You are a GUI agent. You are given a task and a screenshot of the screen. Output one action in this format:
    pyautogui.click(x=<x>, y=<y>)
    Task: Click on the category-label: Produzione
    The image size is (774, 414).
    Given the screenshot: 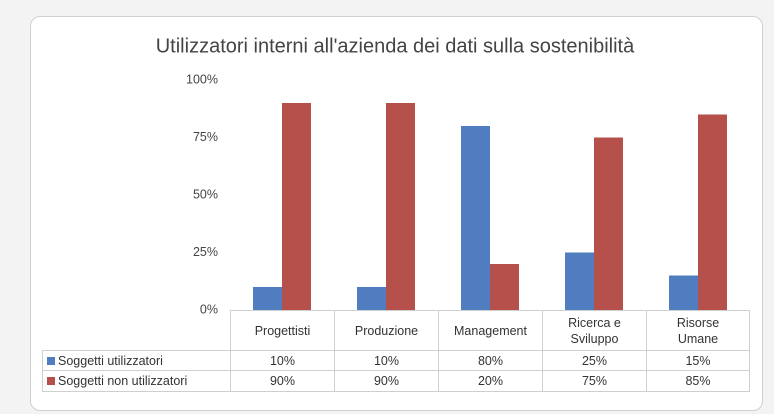 What is the action you would take?
    pyautogui.click(x=386, y=330)
    